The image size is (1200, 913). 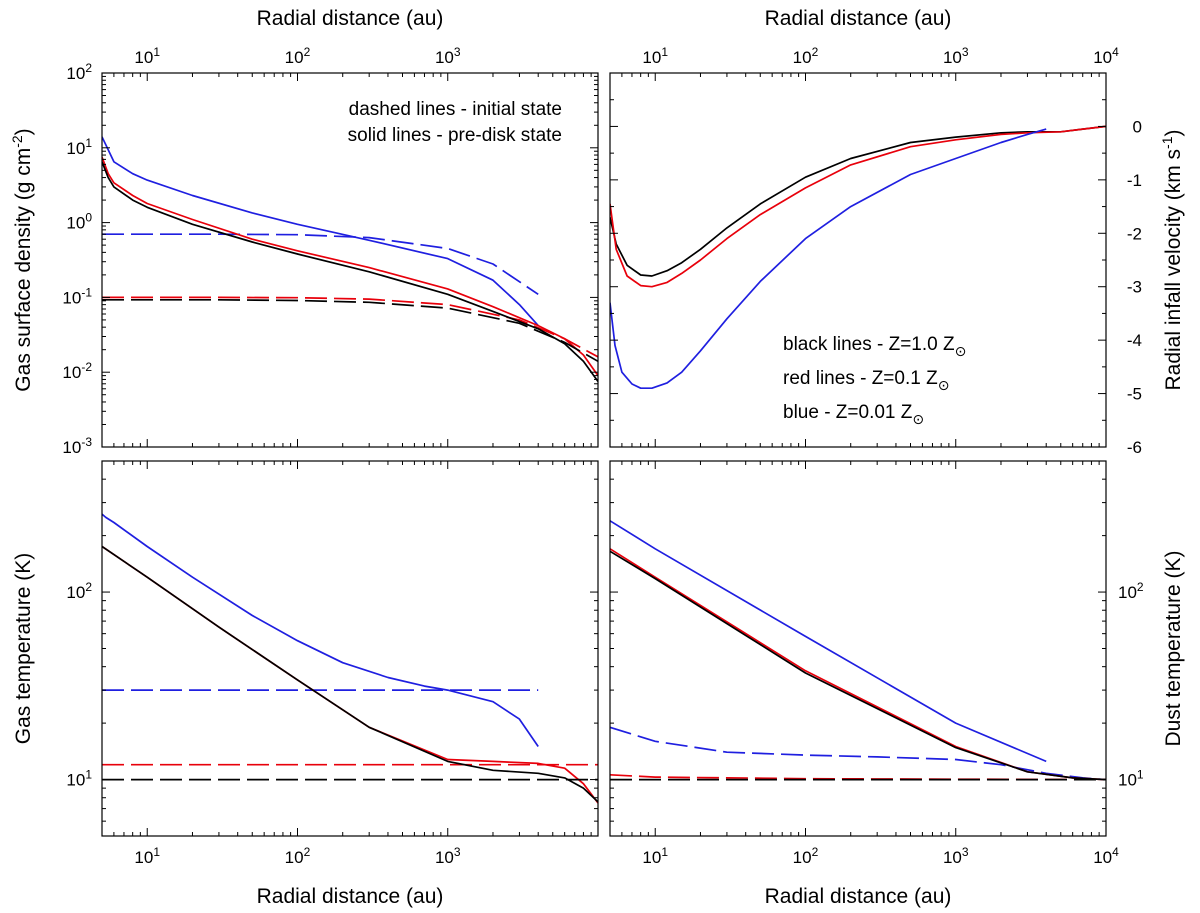 I want to click on legend-text: red lines - Z=0.1 Z⊙, so click(x=866, y=380).